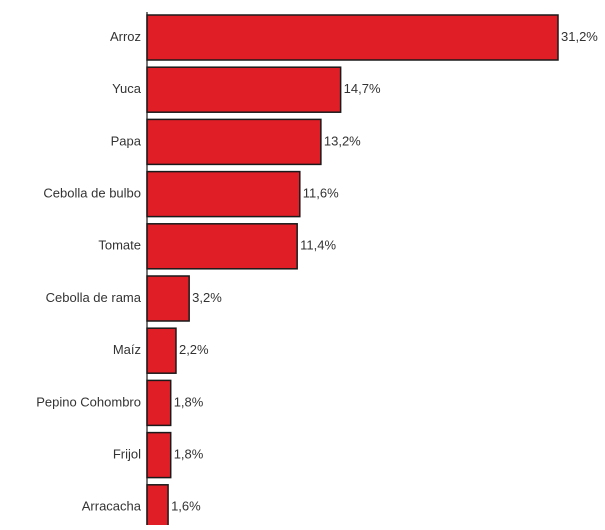 This screenshot has height=530, width=605. What do you see at coordinates (207, 297) in the screenshot?
I see `value-label-6: 3,2%` at bounding box center [207, 297].